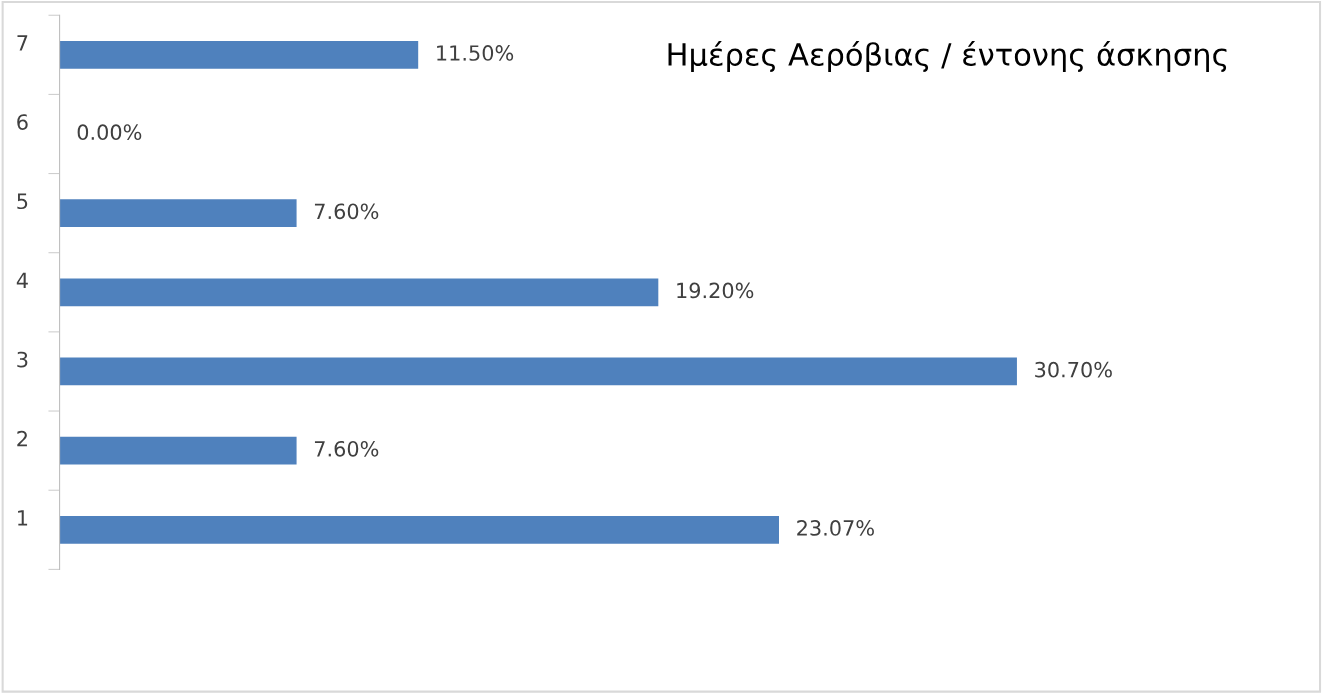 Image resolution: width=1324 pixels, height=693 pixels. Describe the element at coordinates (22, 280) in the screenshot. I see `y-tick-label: 4` at that location.